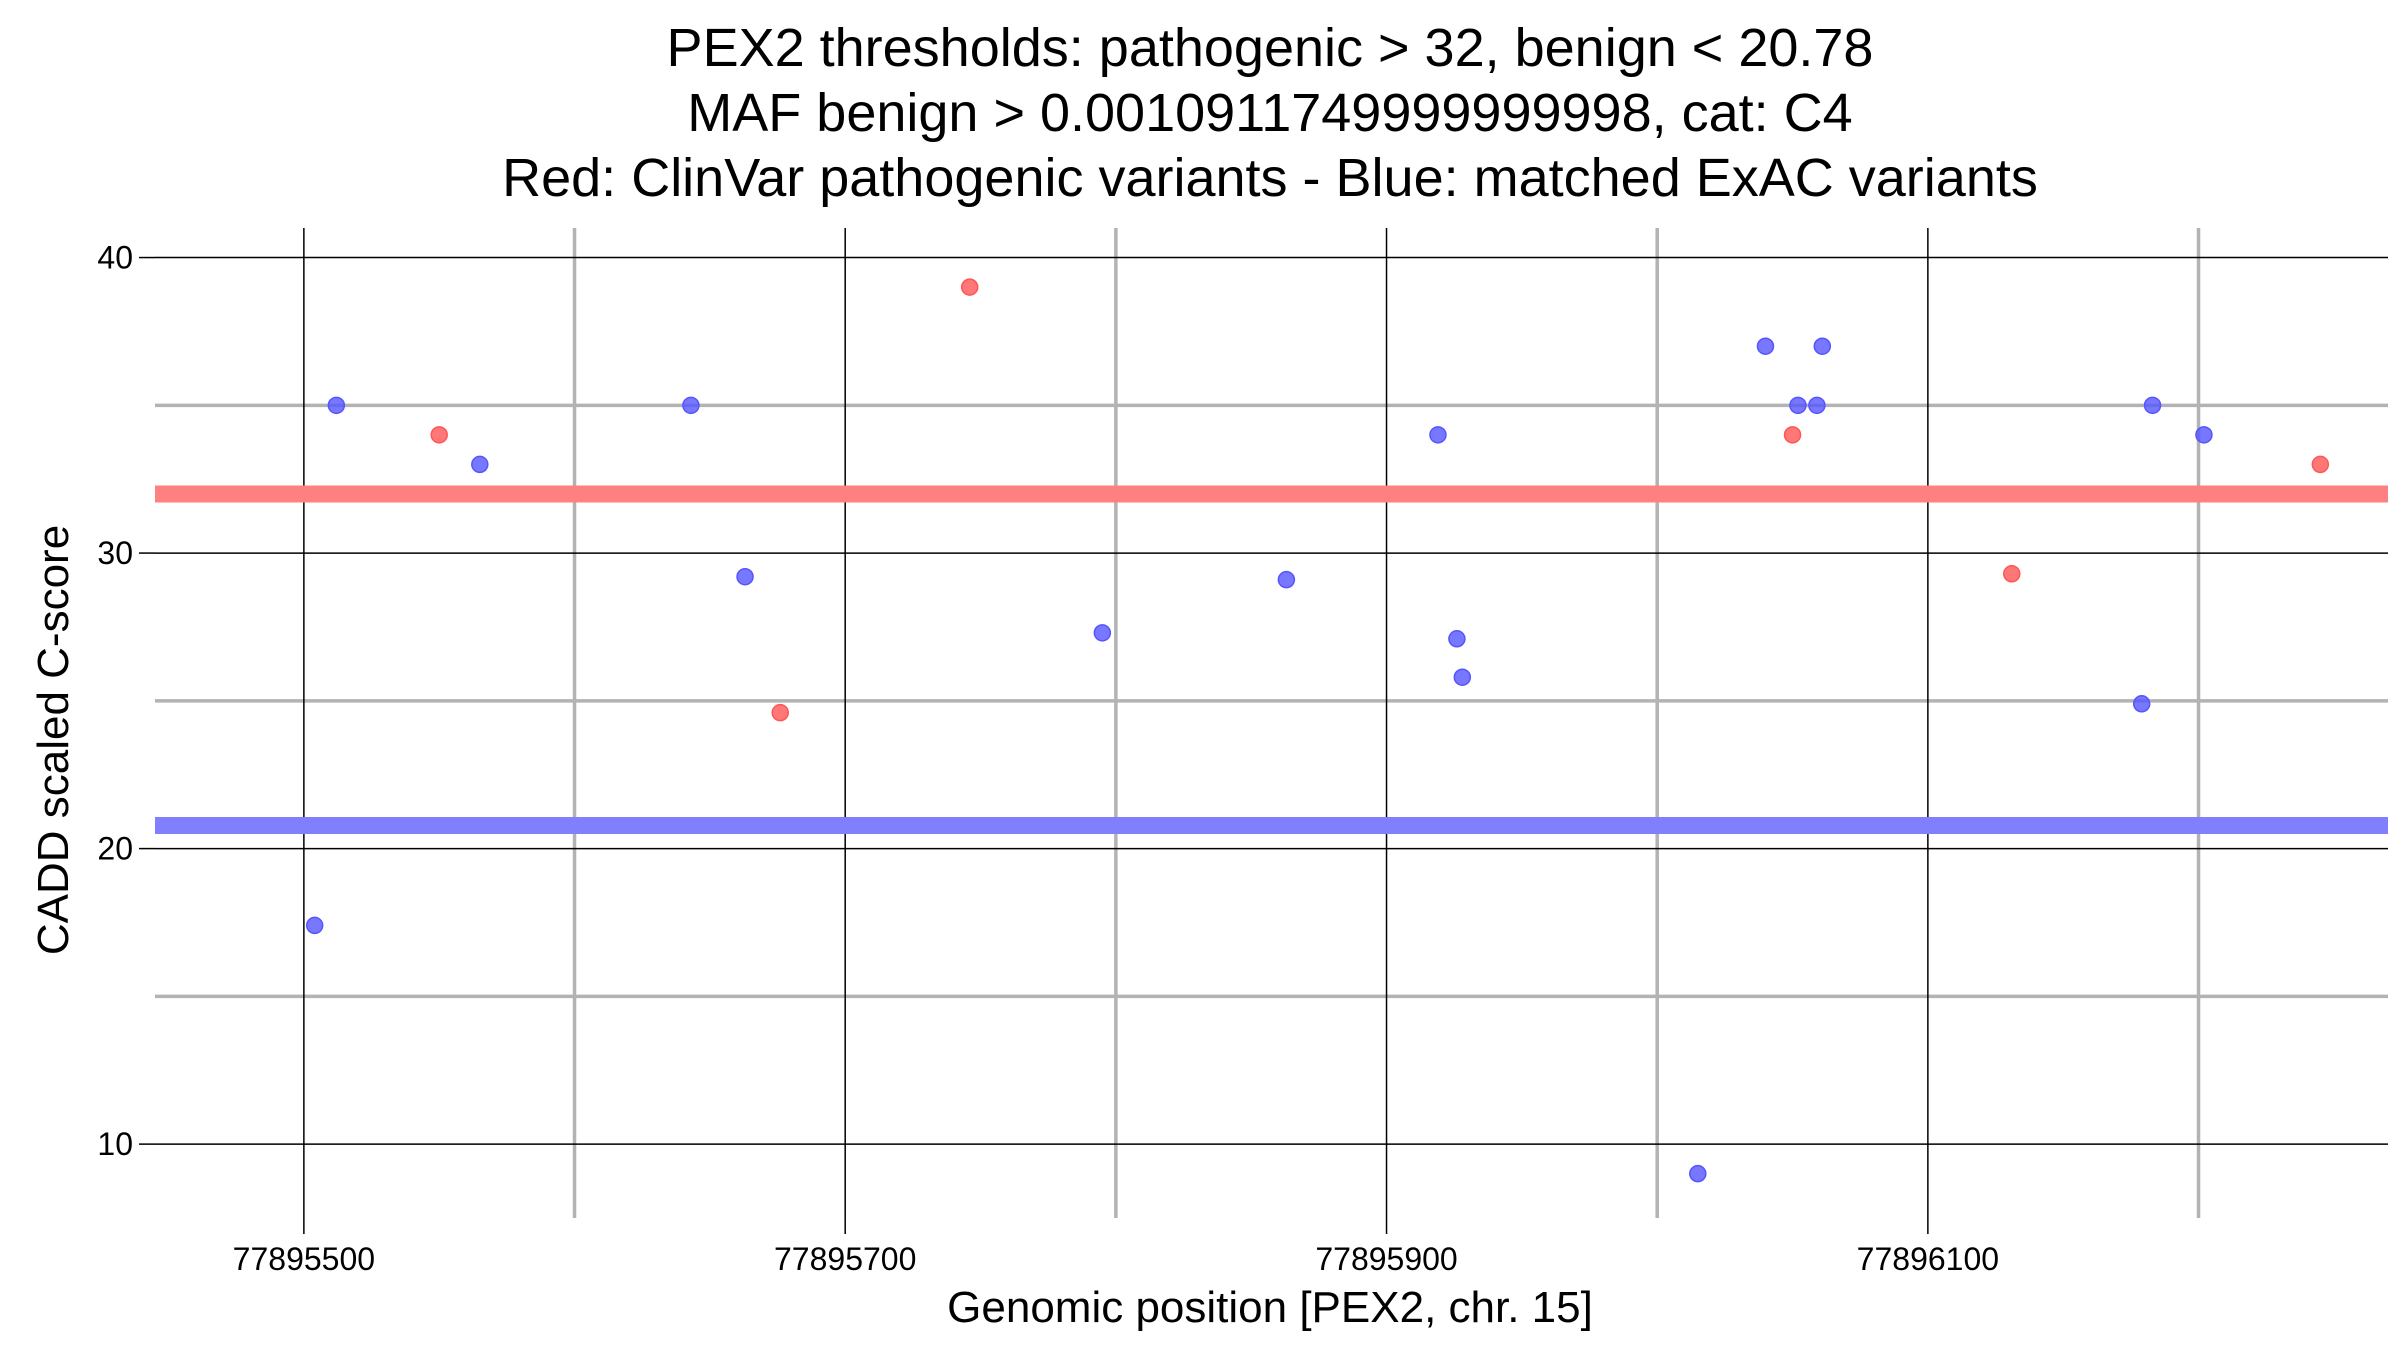 Image resolution: width=2400 pixels, height=1355 pixels. I want to click on y-tick-label: 20, so click(115, 849).